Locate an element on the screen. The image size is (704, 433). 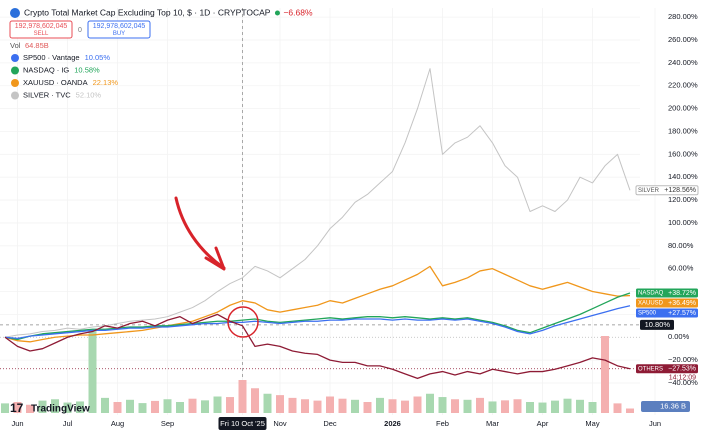
value-label: +38.72% is located at coordinates (682, 293).